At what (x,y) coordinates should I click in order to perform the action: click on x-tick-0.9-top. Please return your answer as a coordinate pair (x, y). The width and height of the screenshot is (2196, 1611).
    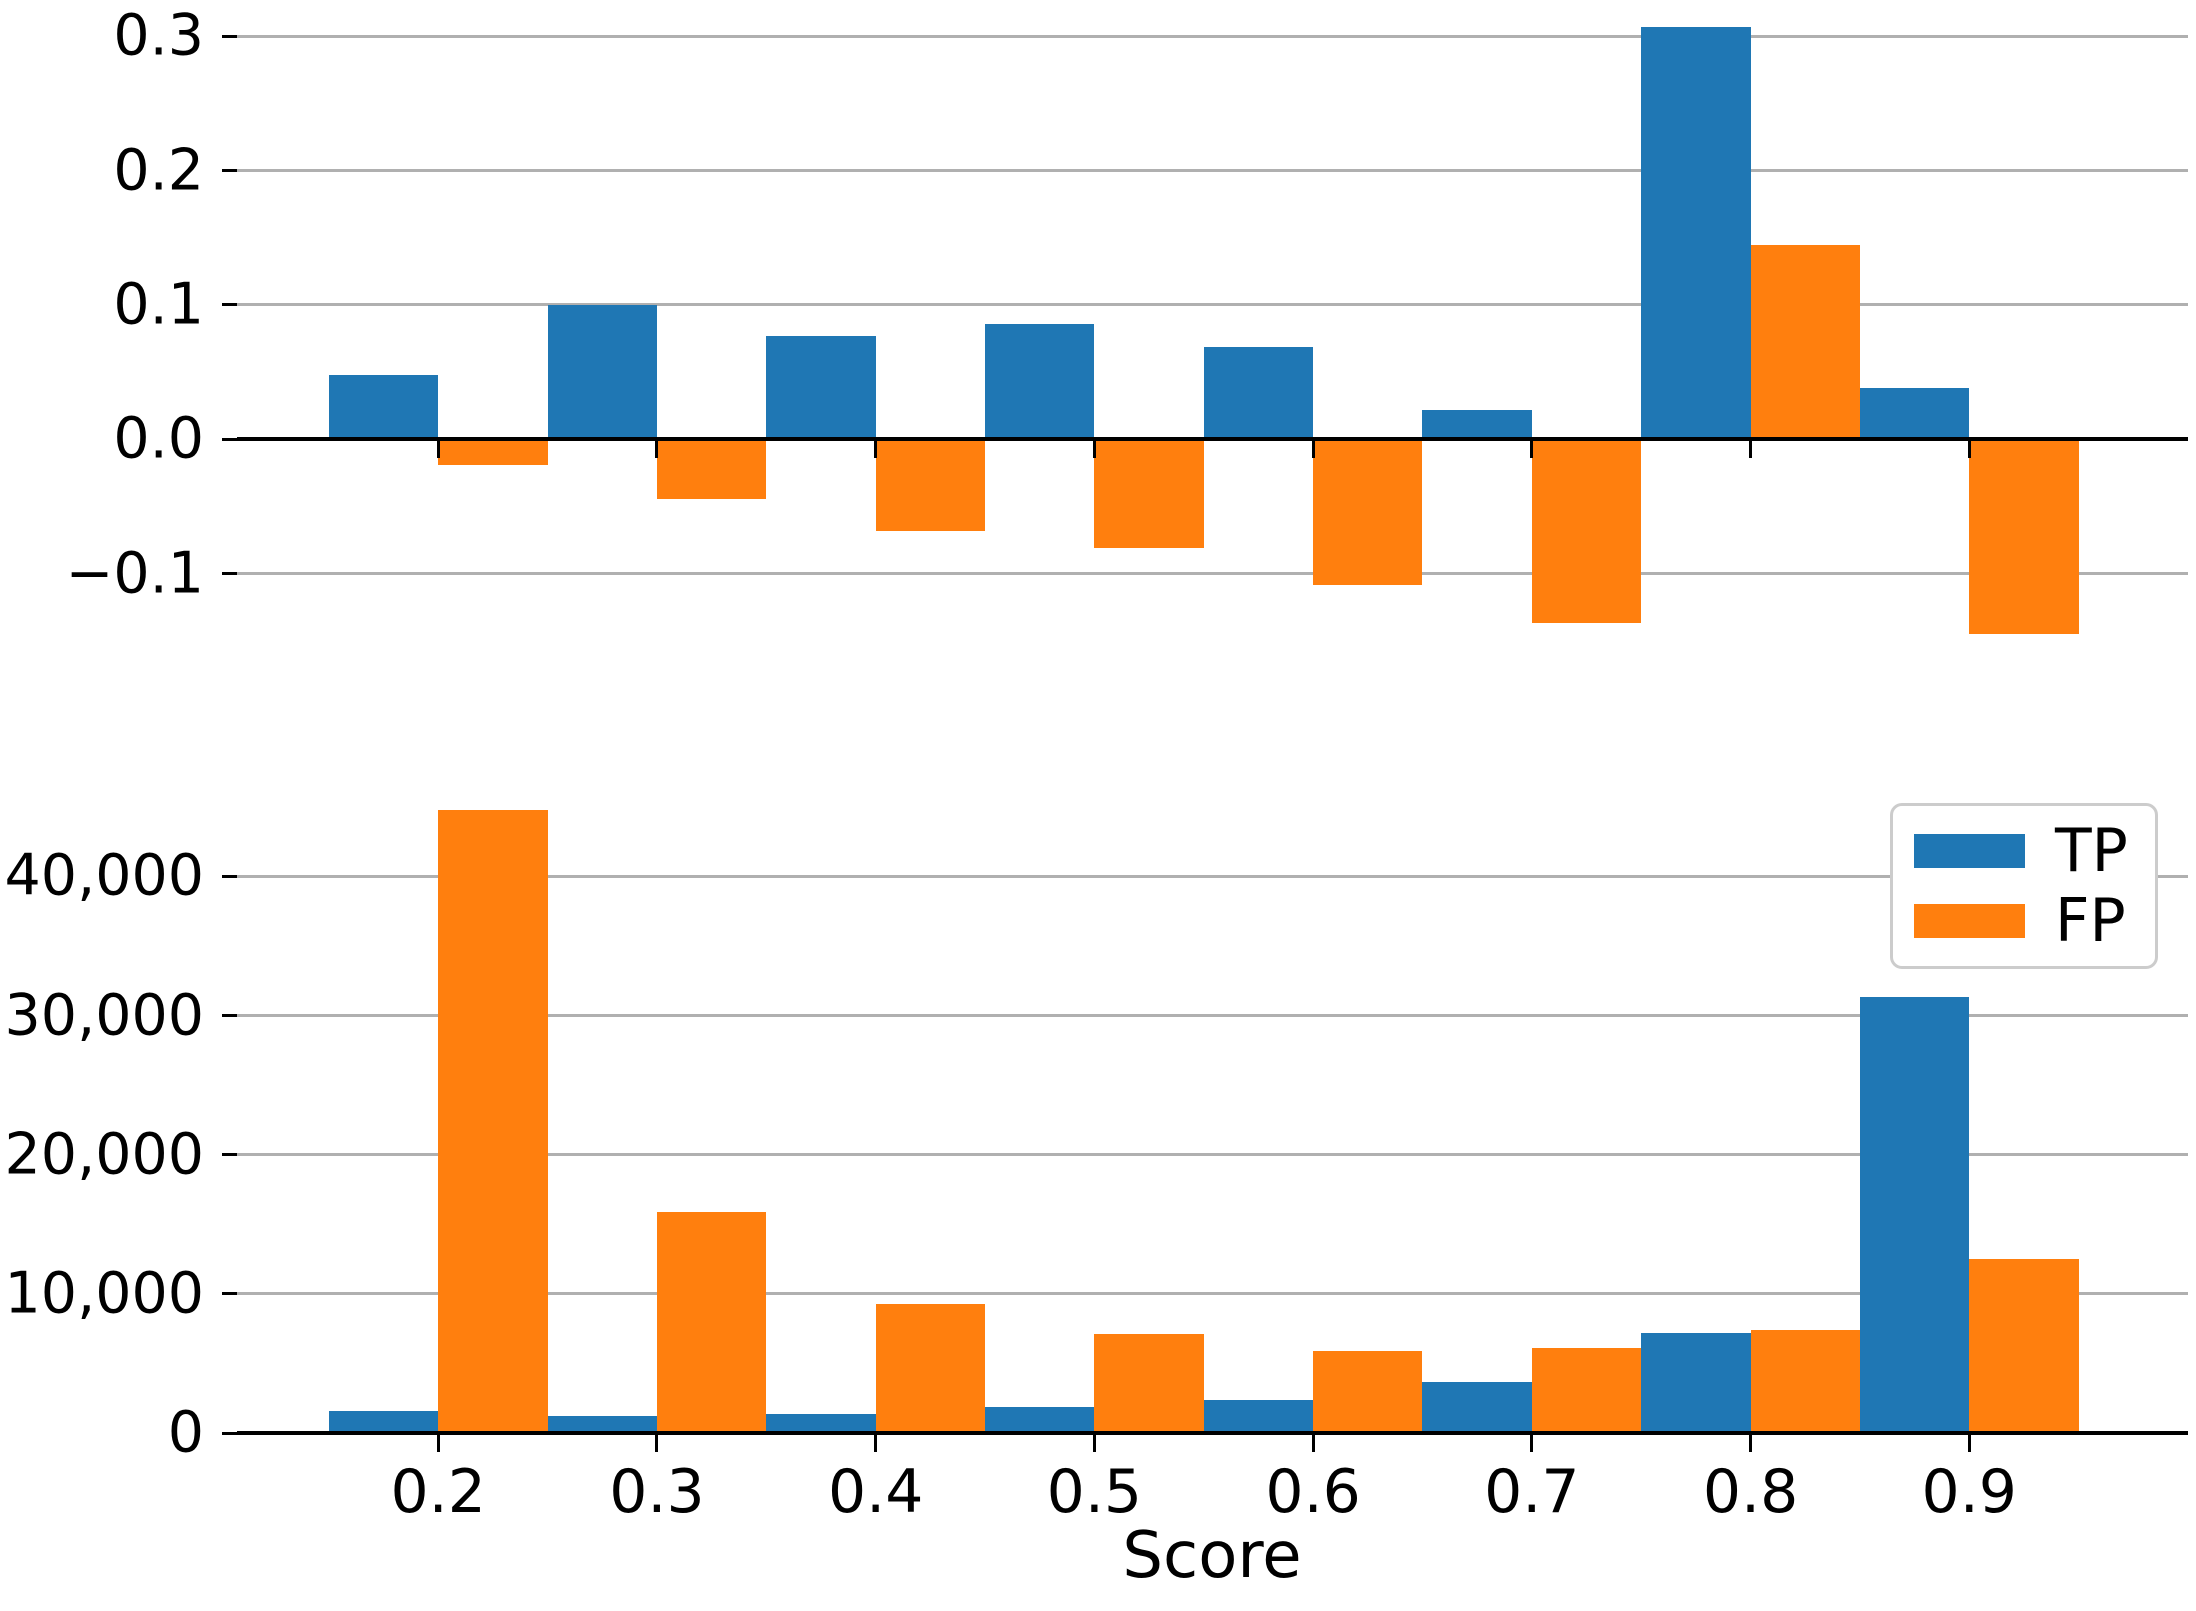
    Looking at the image, I should click on (1969, 450).